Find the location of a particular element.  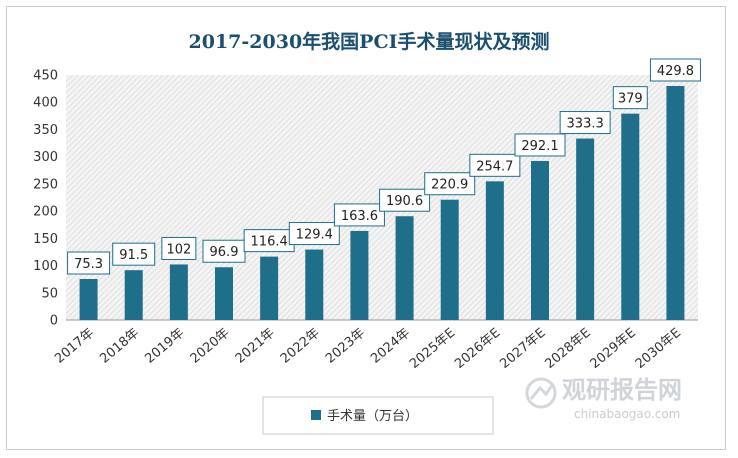

y-tick-label: 150 is located at coordinates (45, 239).